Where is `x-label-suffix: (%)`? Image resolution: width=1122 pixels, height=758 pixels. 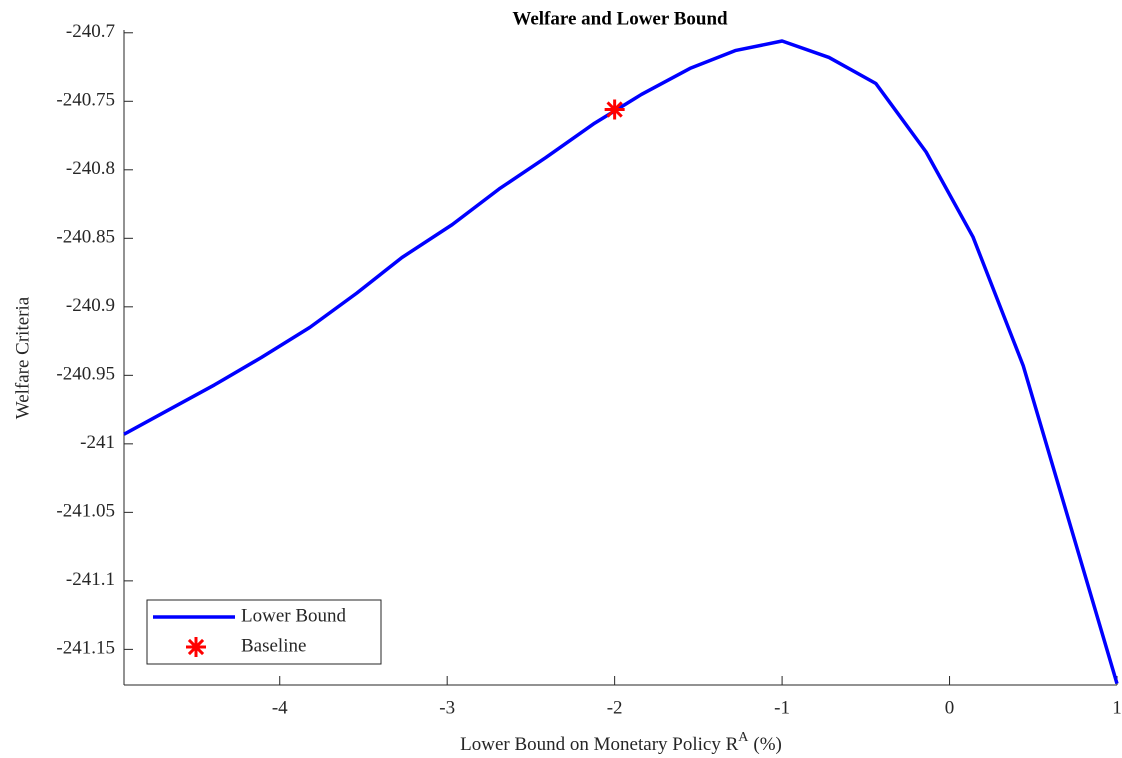 x-label-suffix: (%) is located at coordinates (767, 744).